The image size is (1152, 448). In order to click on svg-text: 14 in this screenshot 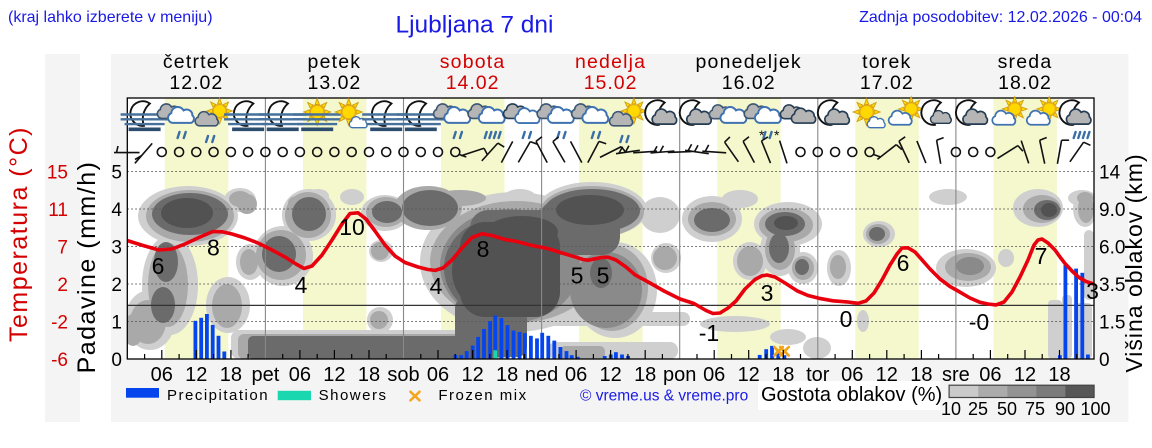, I will do `click(1110, 173)`.